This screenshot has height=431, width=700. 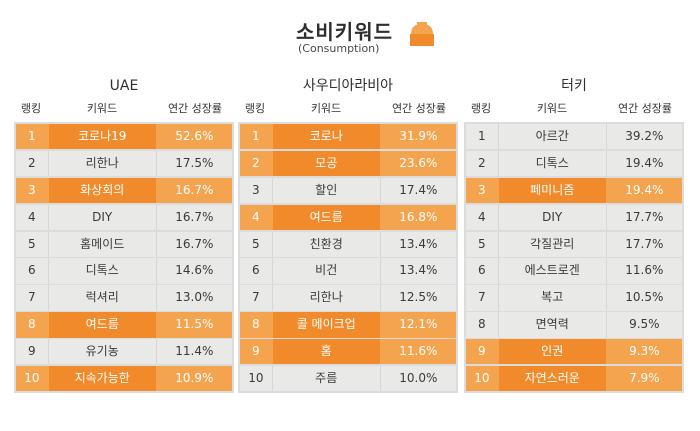 I want to click on keyword-cell: 할인, so click(x=326, y=190).